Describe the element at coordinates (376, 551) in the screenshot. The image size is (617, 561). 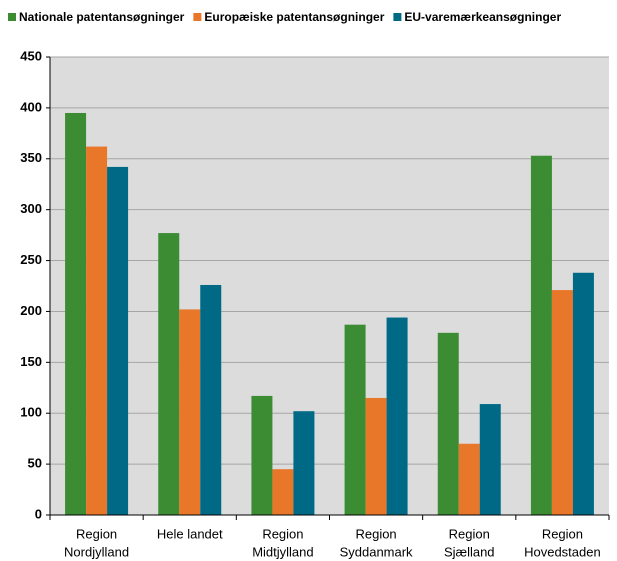
I see `x-tick-label: Syddanmark` at that location.